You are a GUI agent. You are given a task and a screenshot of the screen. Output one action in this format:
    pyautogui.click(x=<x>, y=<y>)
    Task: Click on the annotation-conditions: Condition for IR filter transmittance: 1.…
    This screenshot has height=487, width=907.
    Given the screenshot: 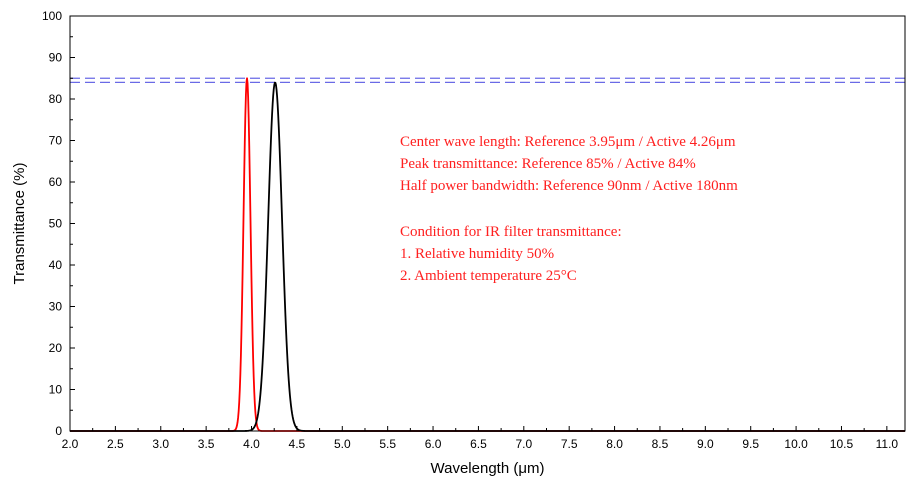 What is the action you would take?
    pyautogui.click(x=511, y=254)
    